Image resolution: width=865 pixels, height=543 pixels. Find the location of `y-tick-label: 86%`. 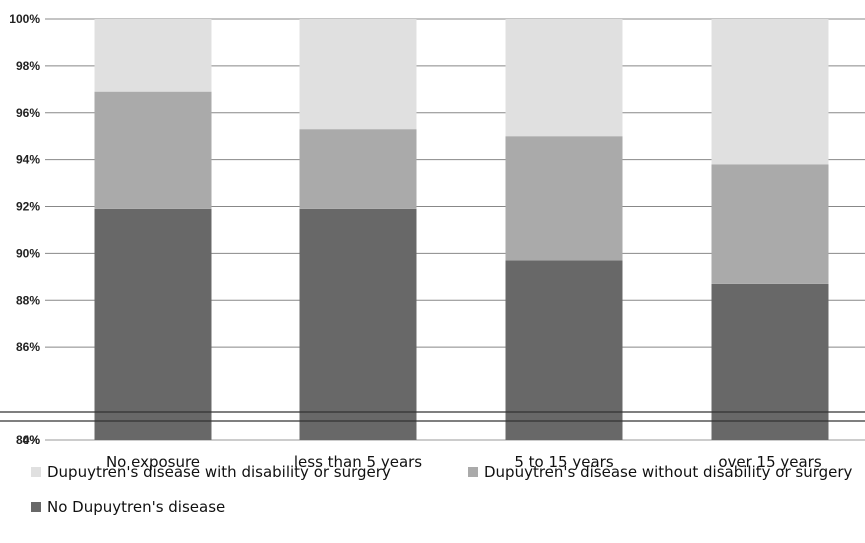

y-tick-label: 86% is located at coordinates (28, 347).